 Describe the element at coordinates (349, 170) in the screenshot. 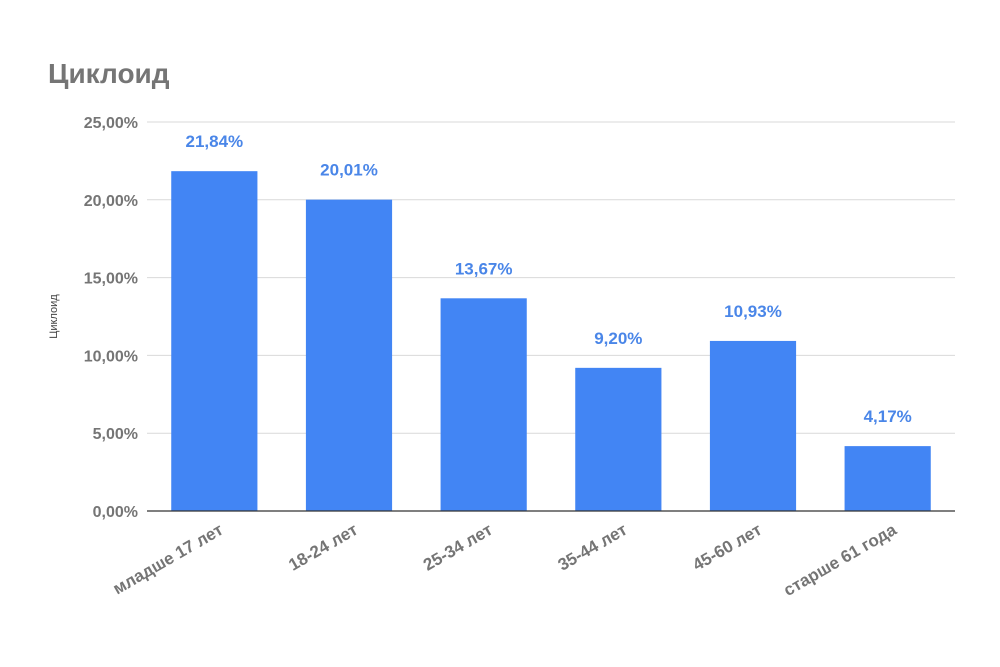

I see `data-label: 20,01%` at that location.